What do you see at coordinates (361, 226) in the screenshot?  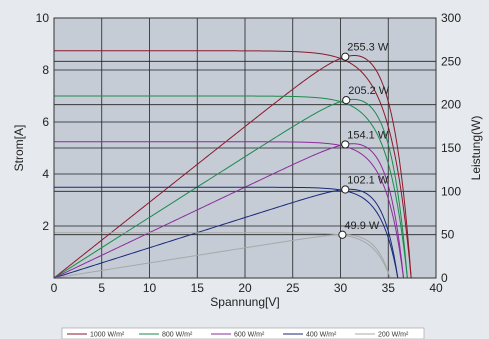 I see `pmax-label: 49.9 W` at bounding box center [361, 226].